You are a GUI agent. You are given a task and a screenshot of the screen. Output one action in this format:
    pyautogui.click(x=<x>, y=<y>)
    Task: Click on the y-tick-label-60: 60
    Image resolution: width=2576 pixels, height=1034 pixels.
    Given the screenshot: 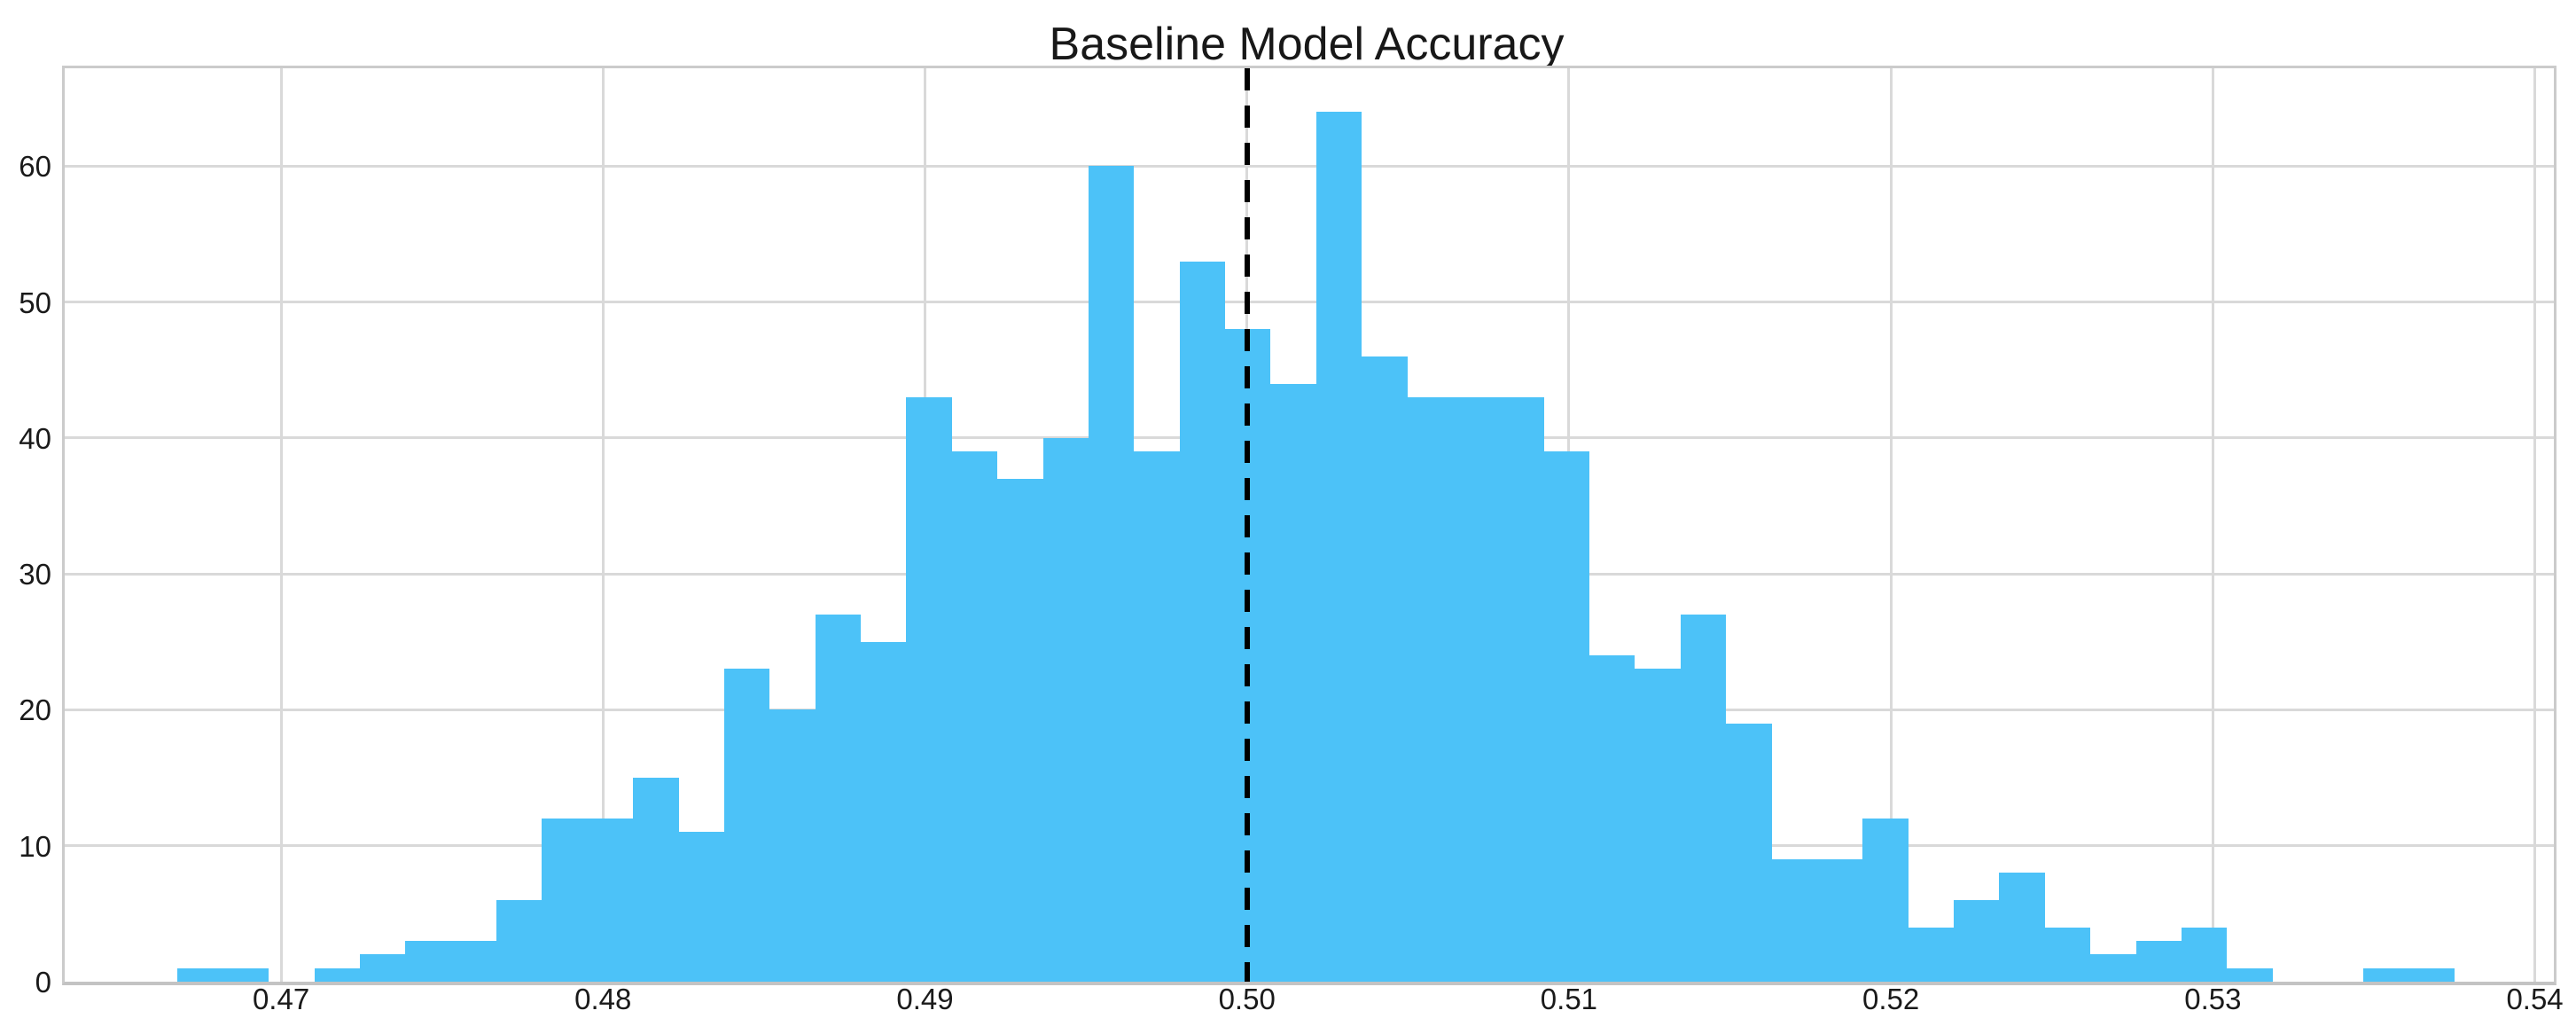 What is the action you would take?
    pyautogui.click(x=35, y=167)
    